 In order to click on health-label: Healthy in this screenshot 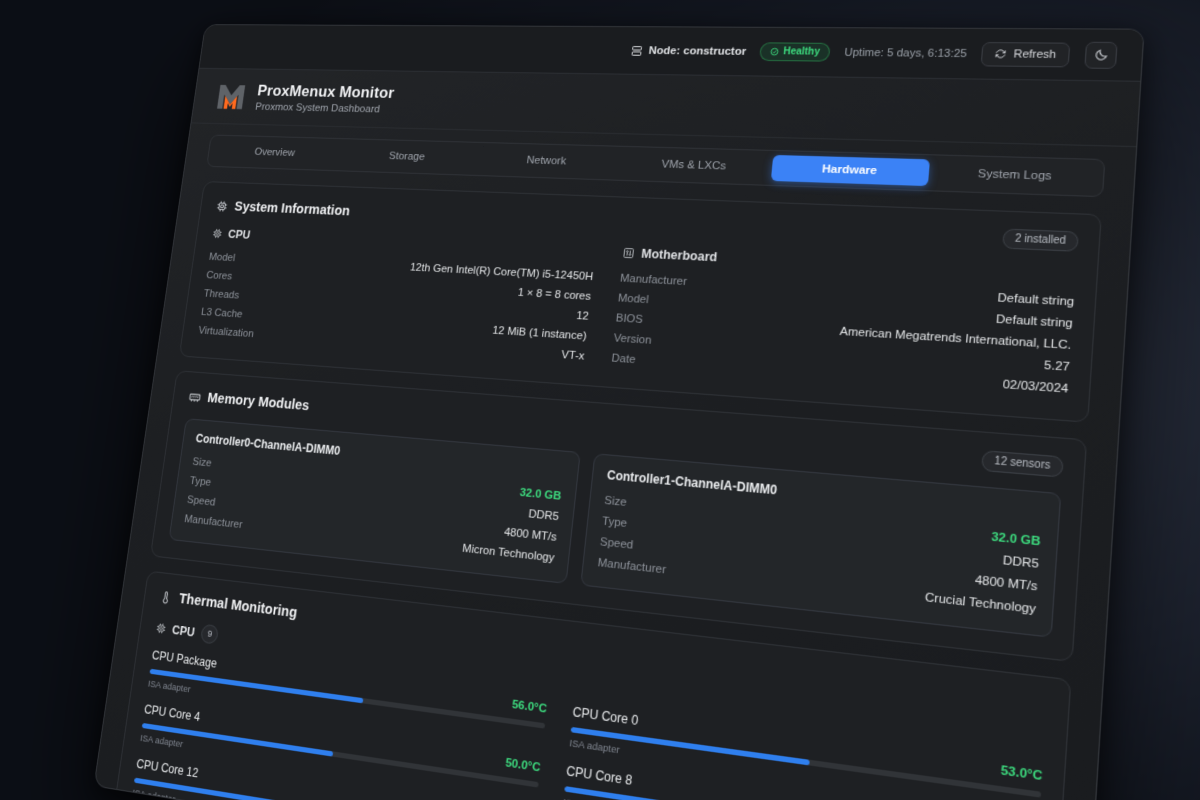, I will do `click(801, 52)`.